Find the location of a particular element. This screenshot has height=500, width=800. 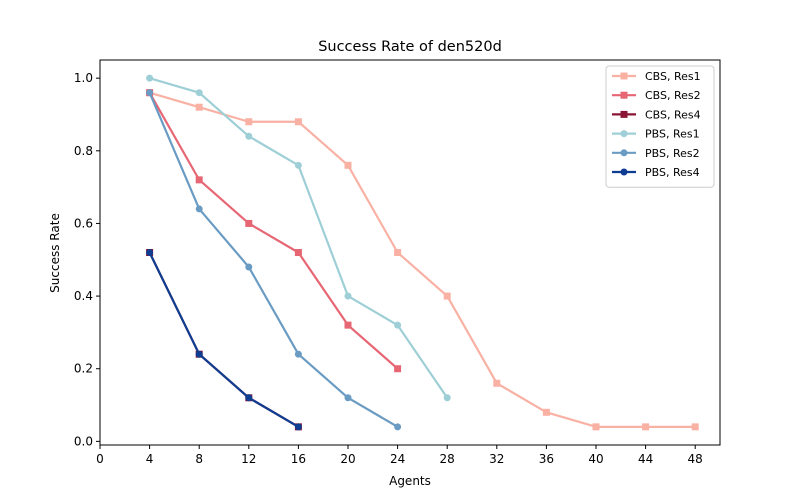

x-tick-label: 36 is located at coordinates (546, 459).